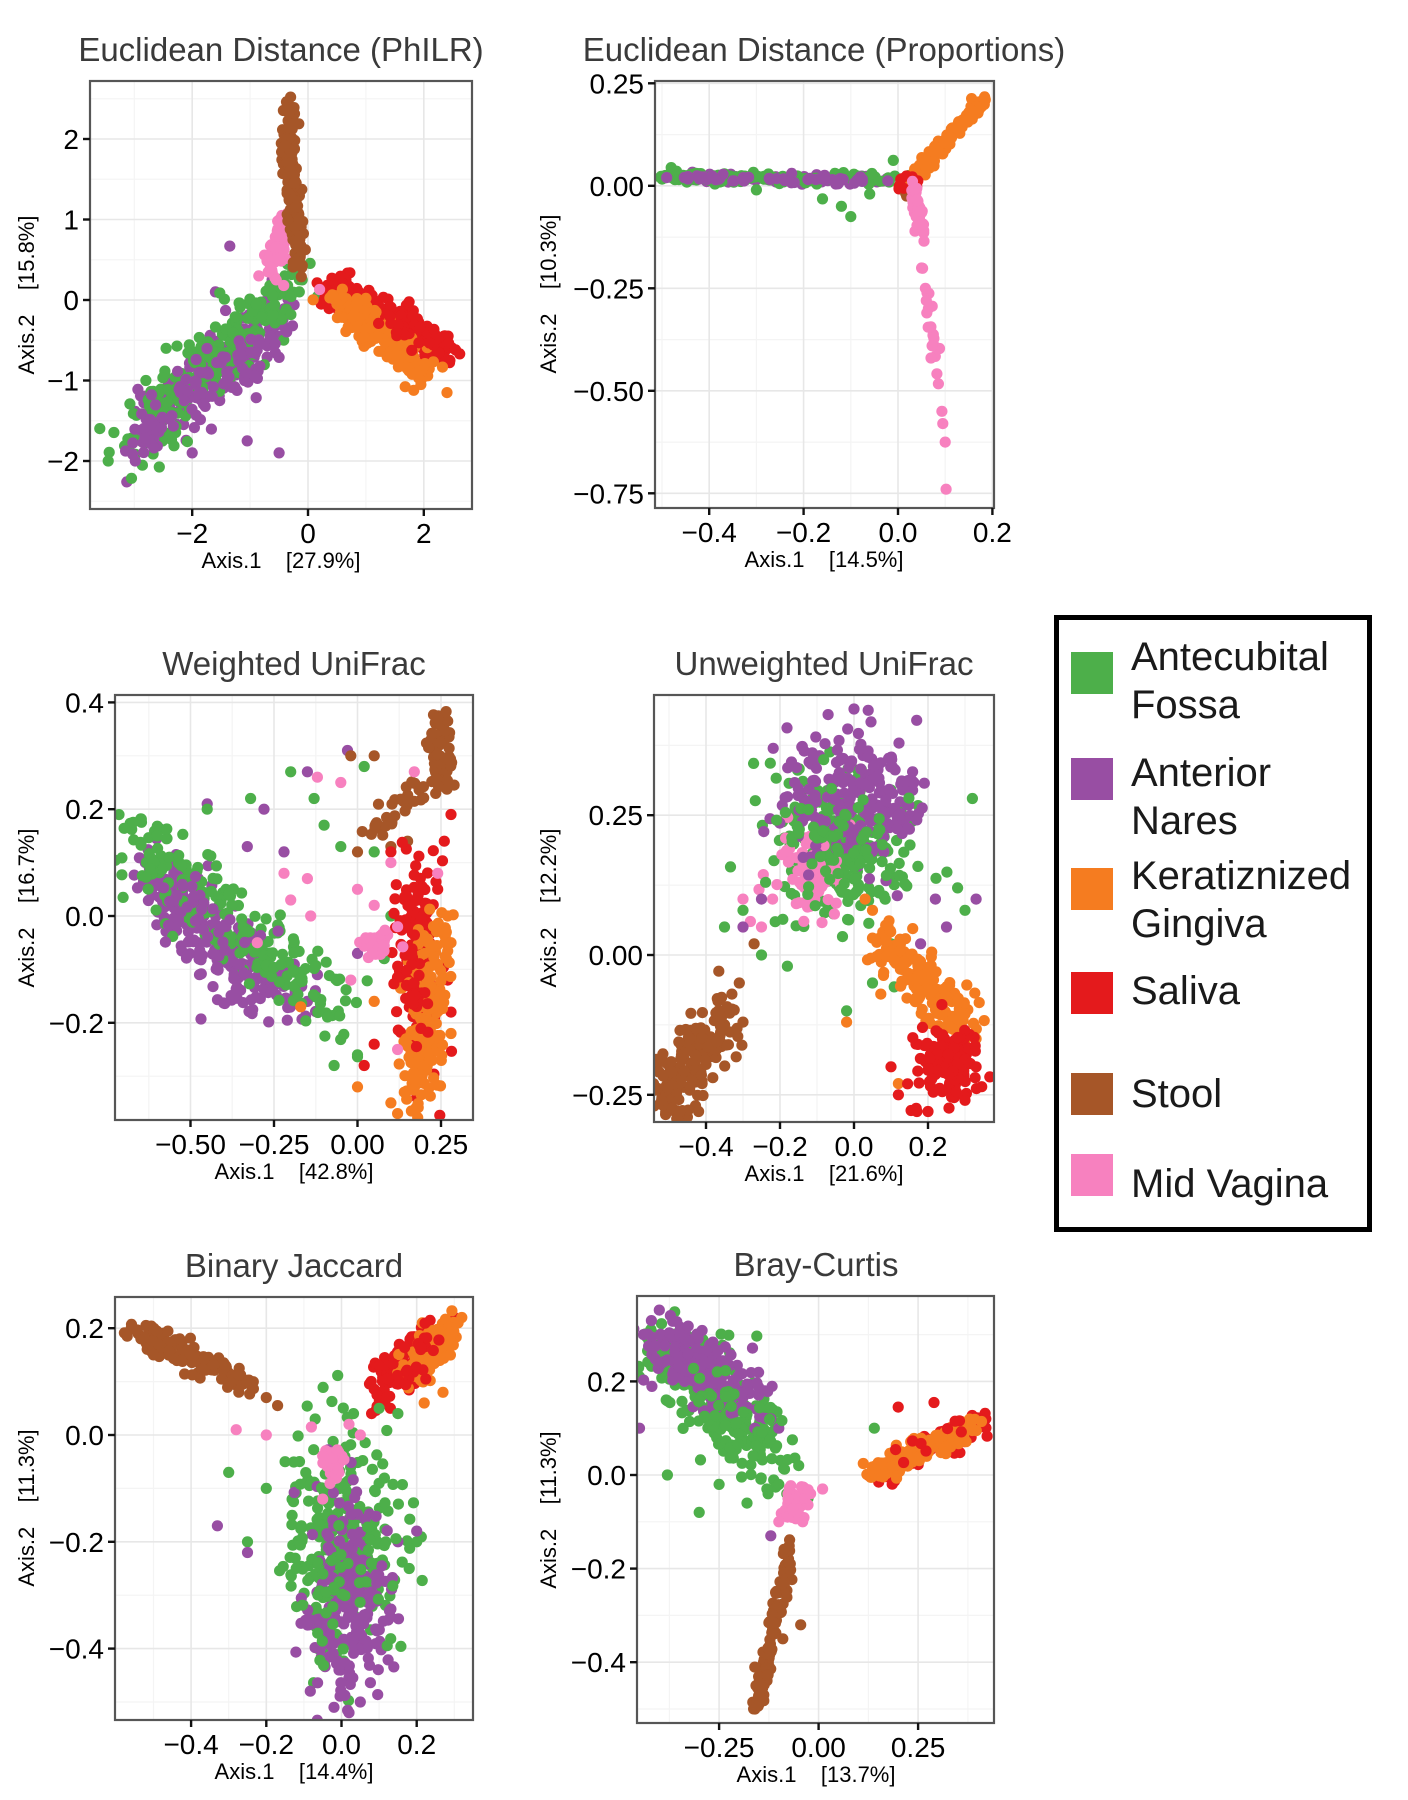 The image size is (1408, 1800). Describe the element at coordinates (824, 559) in the screenshot. I see `svg-text: Axis.1 [14.5%]` at that location.